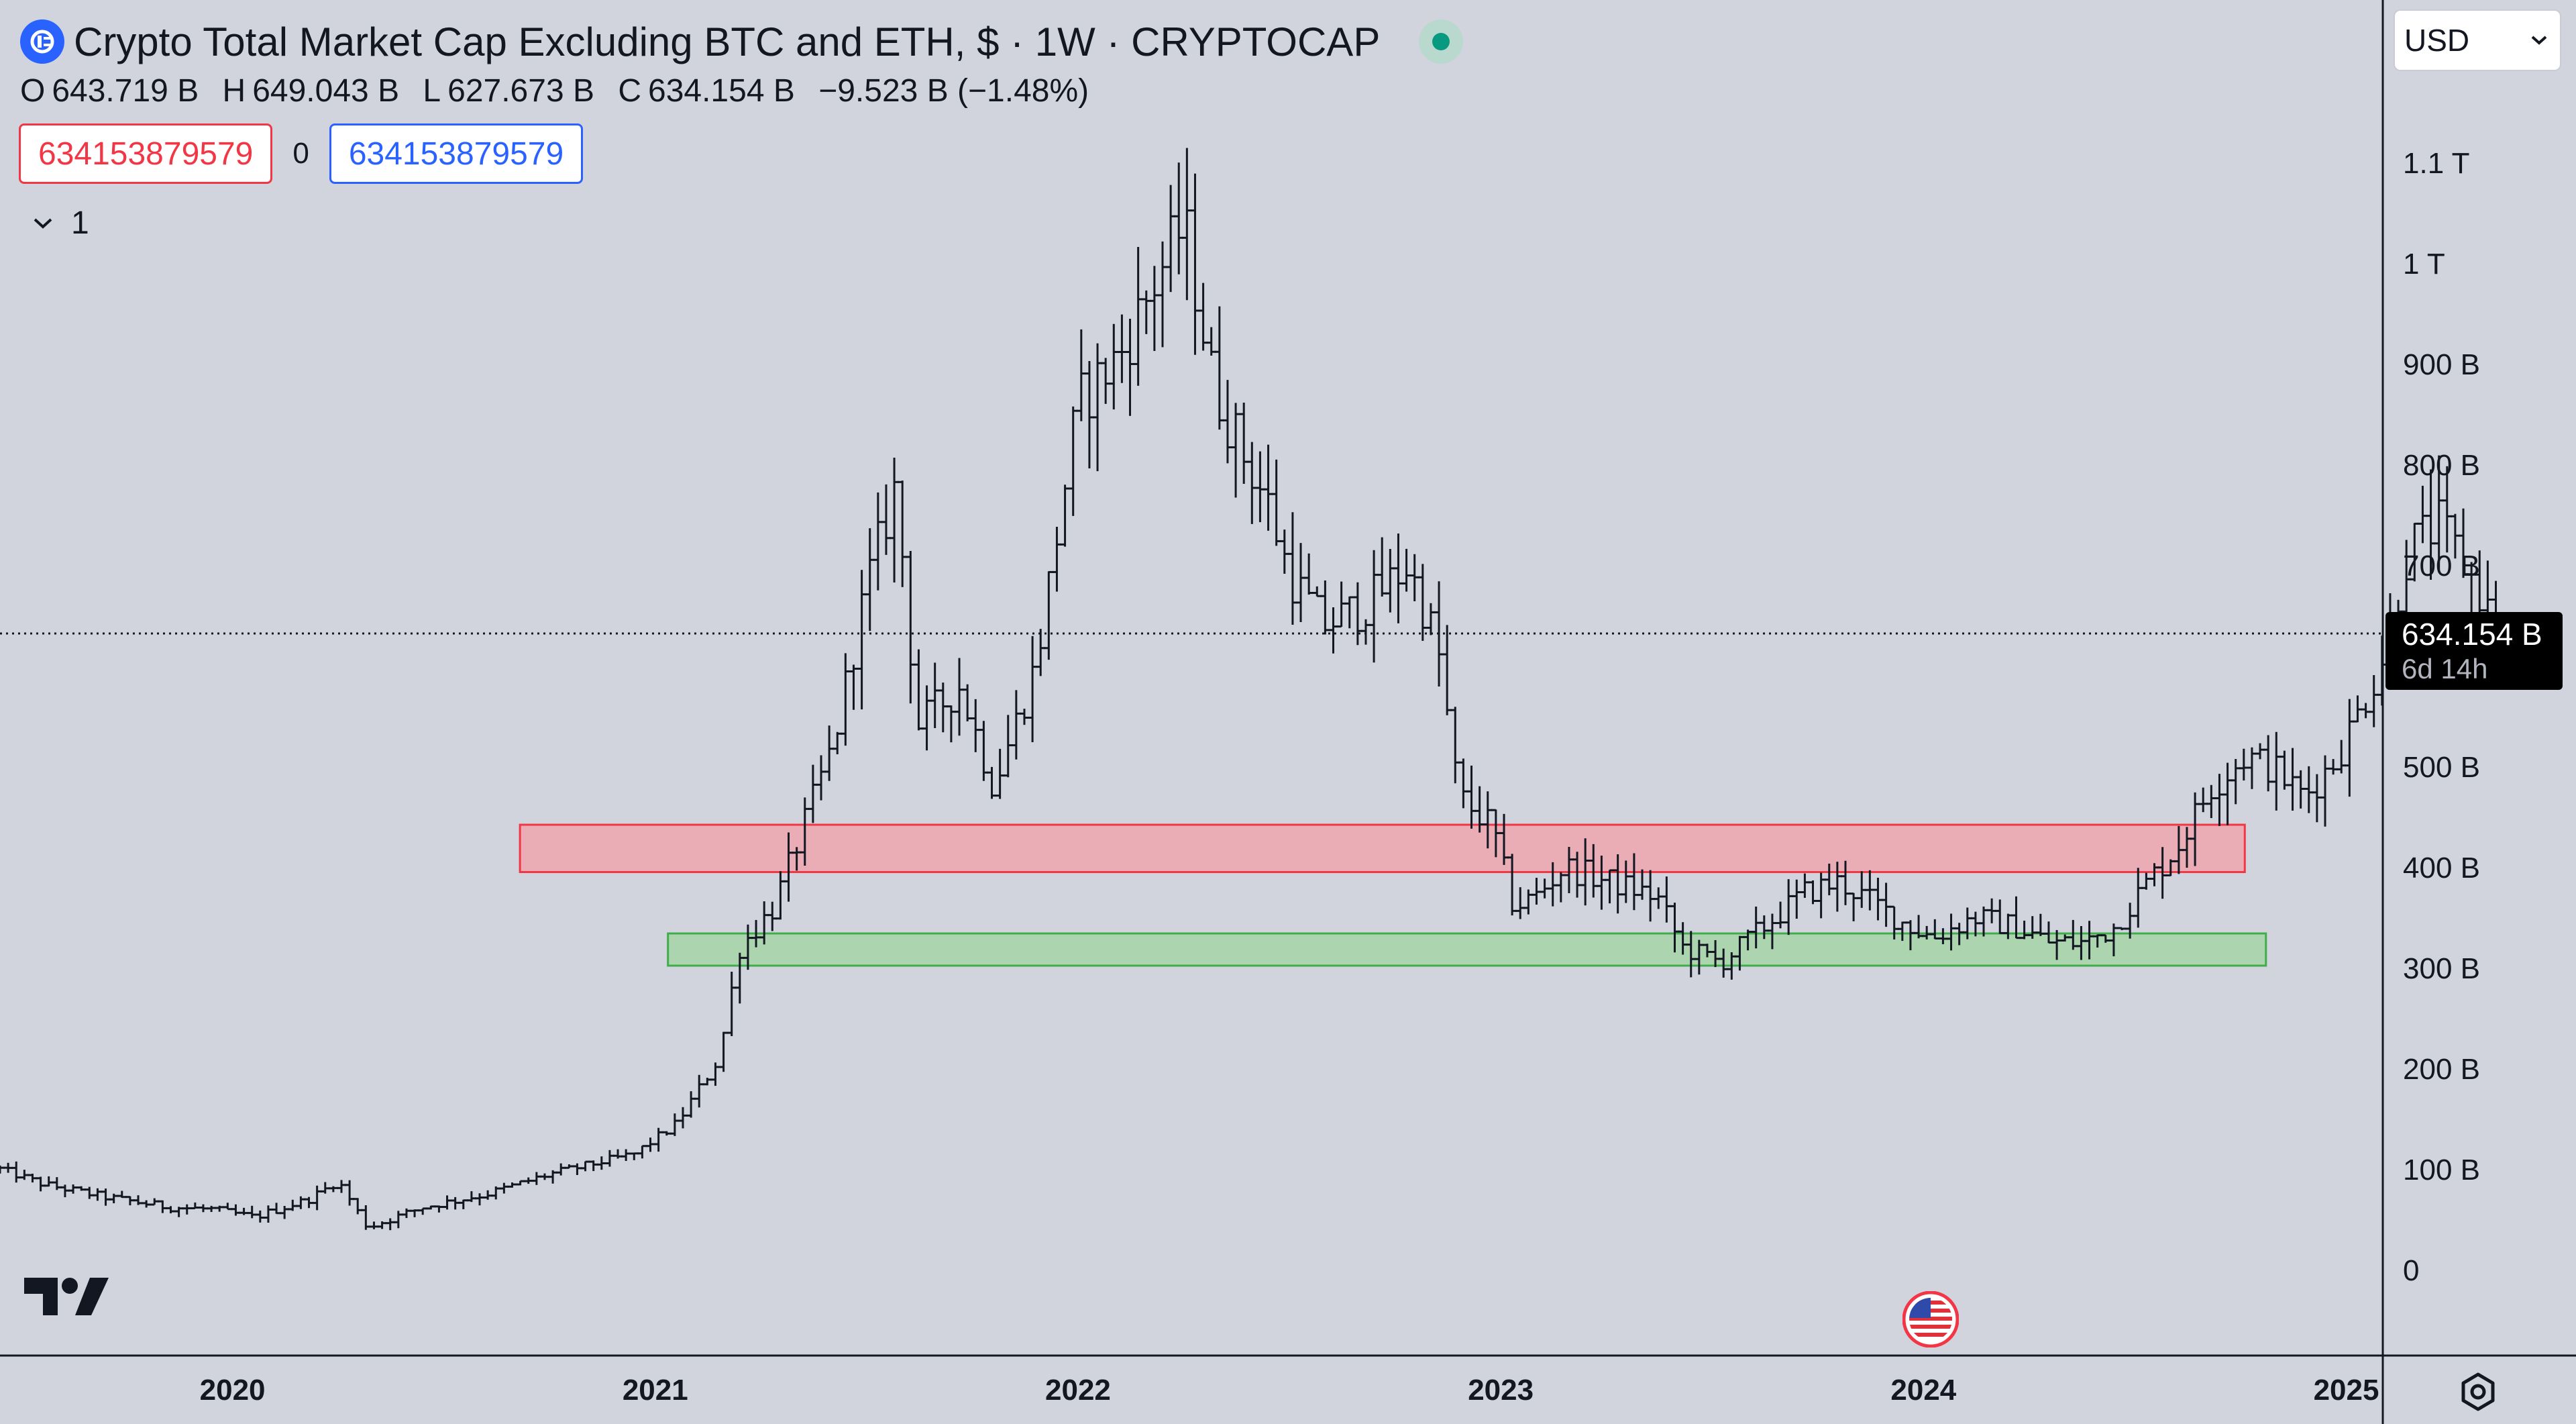 The width and height of the screenshot is (2576, 1424). What do you see at coordinates (326, 91) in the screenshot?
I see `high-value: 649.043 B` at bounding box center [326, 91].